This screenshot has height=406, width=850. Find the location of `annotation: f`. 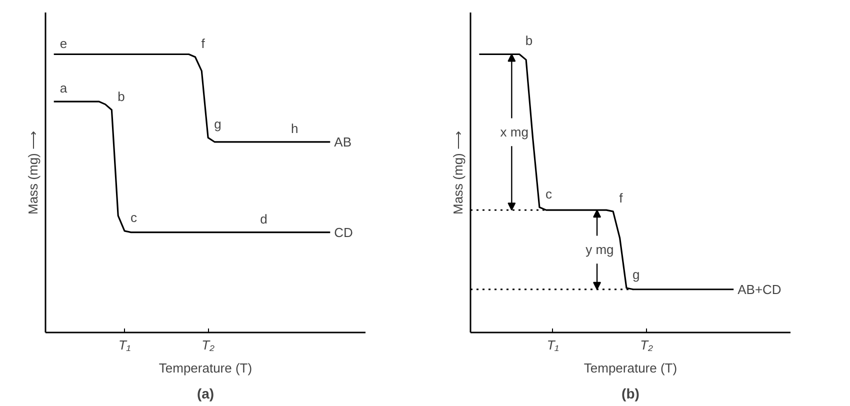

annotation: f is located at coordinates (621, 198).